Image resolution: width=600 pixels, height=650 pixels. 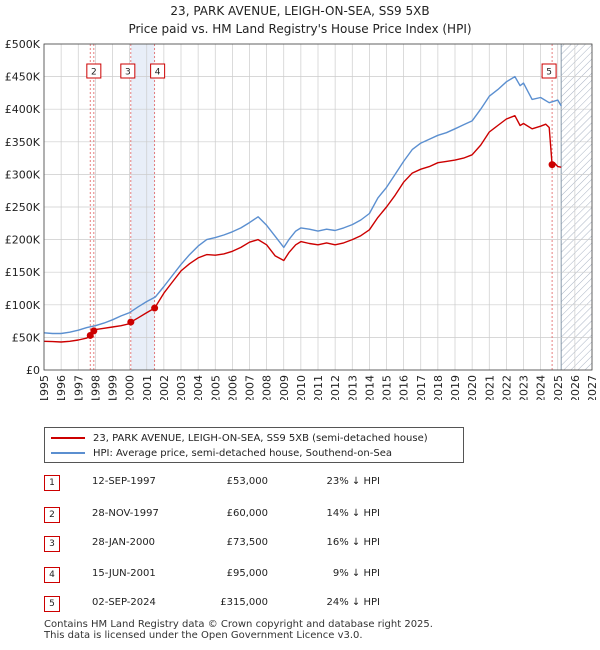 I want to click on y-tick-label: £400K, so click(x=23, y=109).